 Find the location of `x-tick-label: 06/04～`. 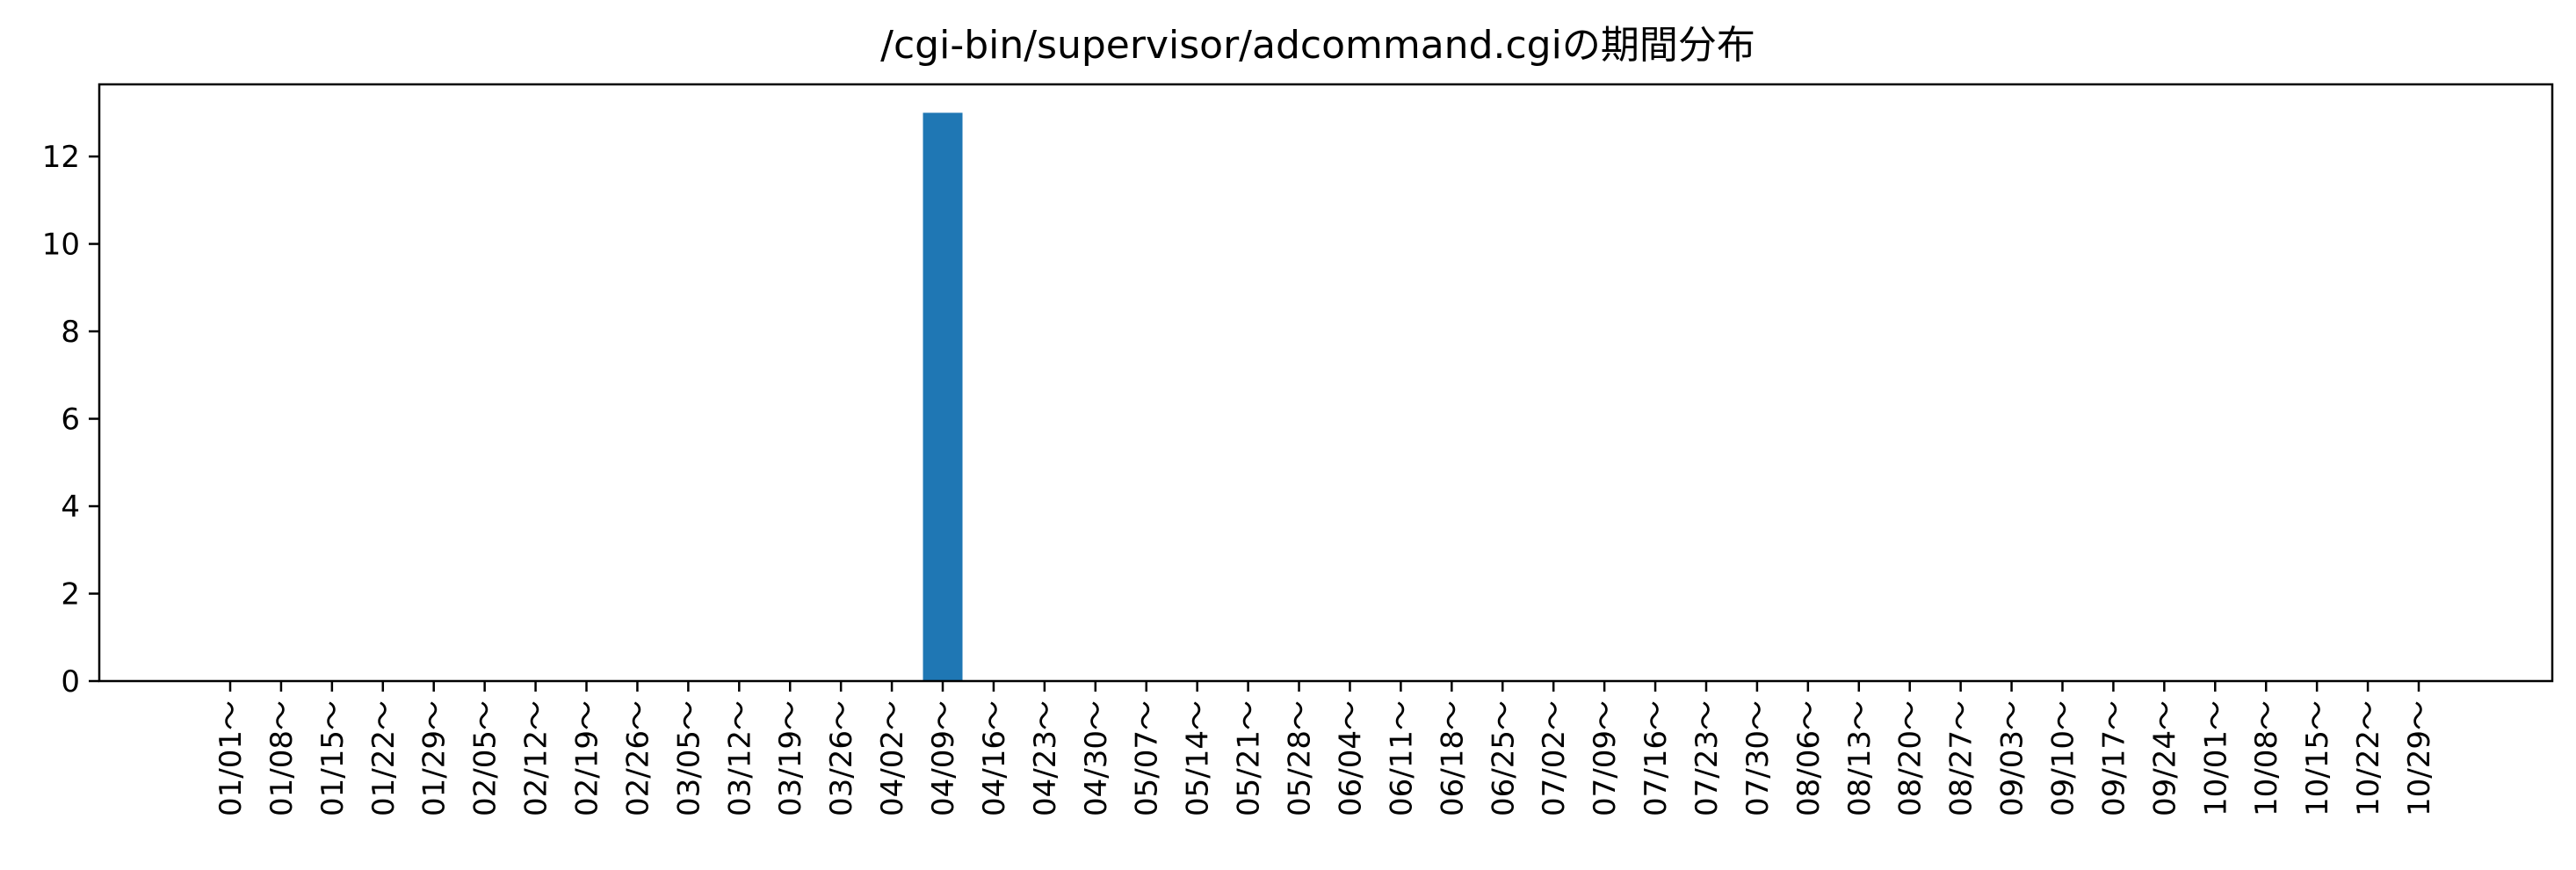

x-tick-label: 06/04～ is located at coordinates (1350, 758).